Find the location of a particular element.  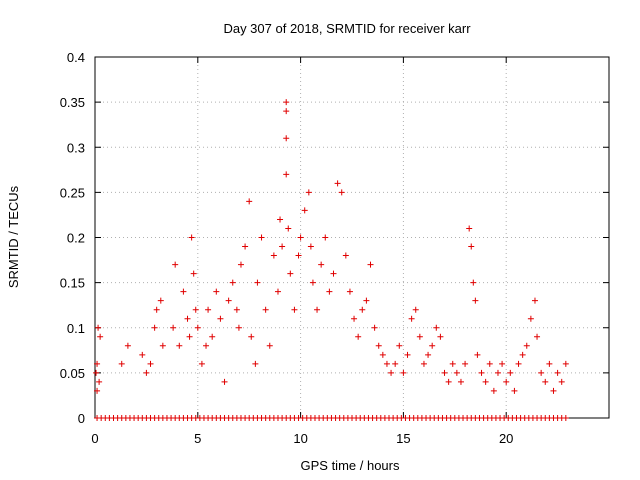

x-tick-label: 0 is located at coordinates (94, 438).